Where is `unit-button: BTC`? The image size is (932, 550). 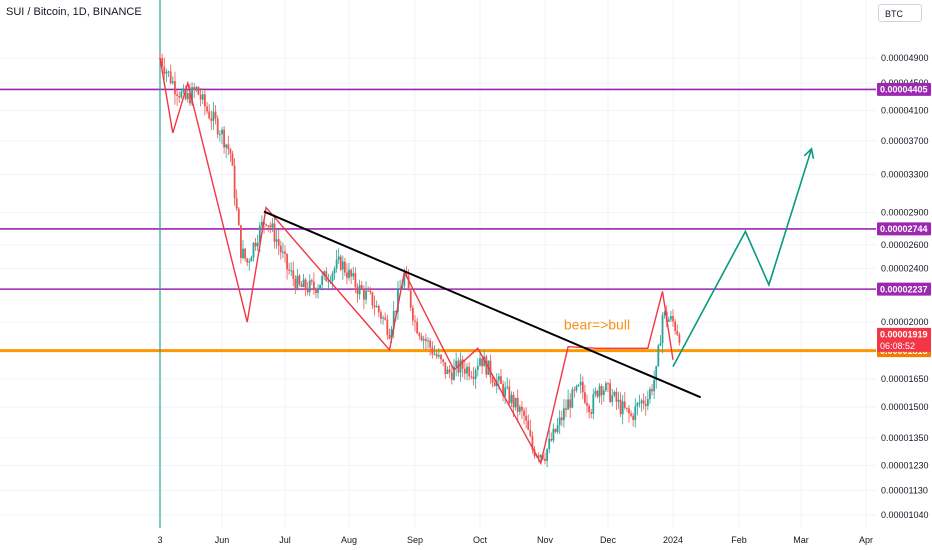
unit-button: BTC is located at coordinates (900, 13).